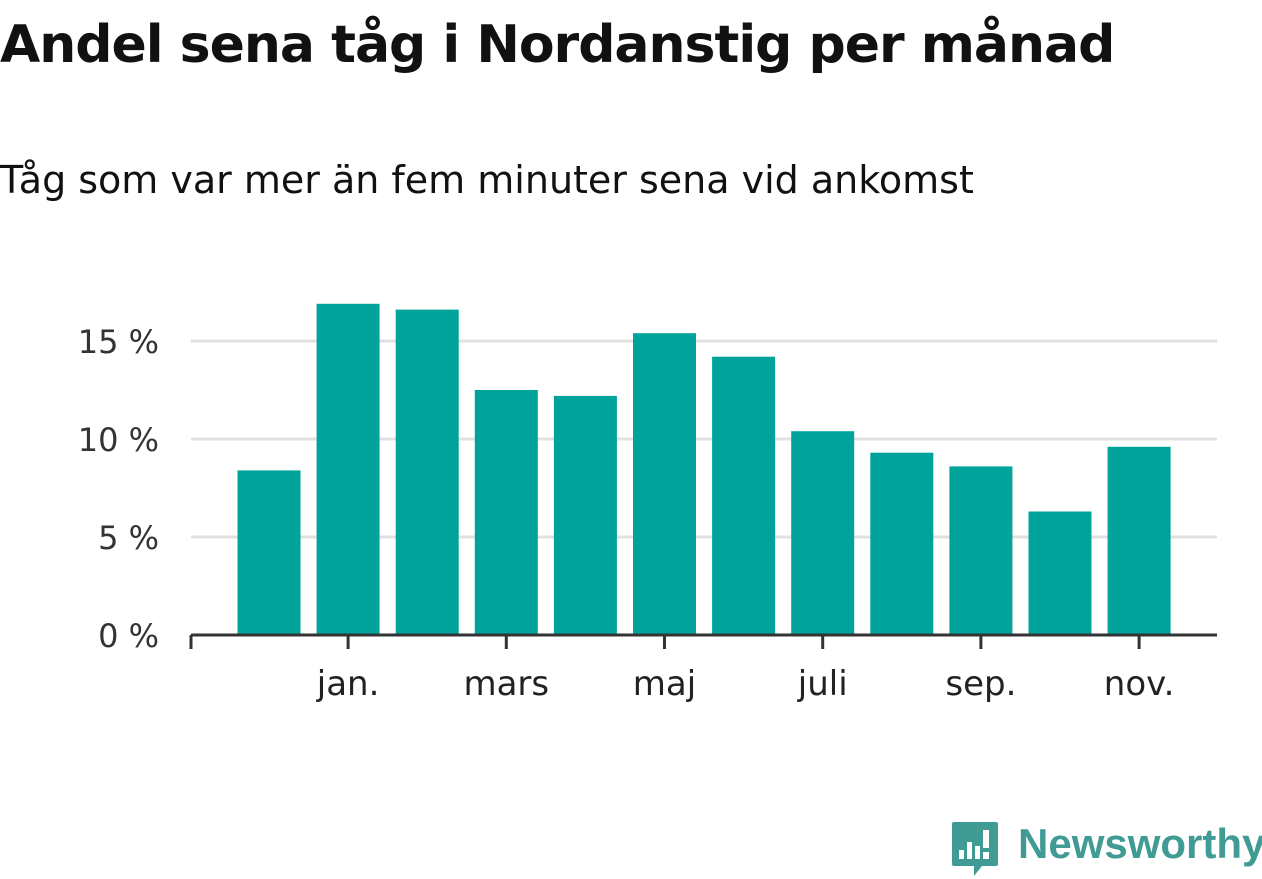 This screenshot has height=879, width=1262. What do you see at coordinates (128, 636) in the screenshot?
I see `y-tick-label: 0 %` at bounding box center [128, 636].